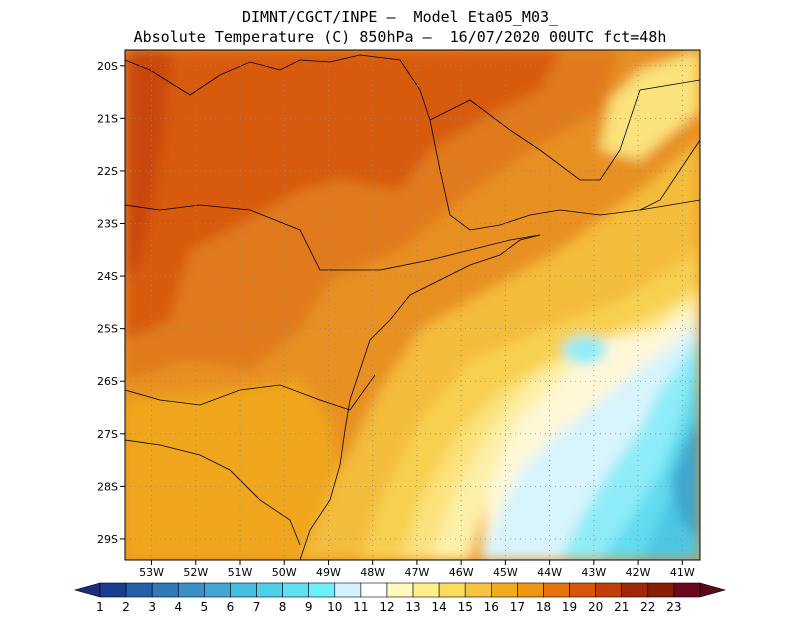  Describe the element at coordinates (100, 607) in the screenshot. I see `colorbar-label: 1` at that location.